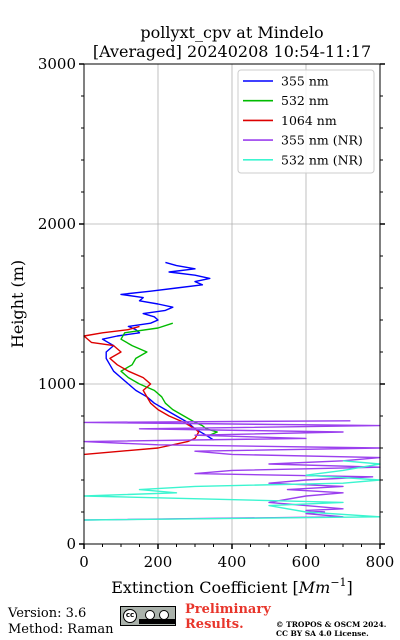 This screenshot has height=640, width=400. Describe the element at coordinates (322, 140) in the screenshot. I see `legend-label-3: 355 nm (NR)` at that location.